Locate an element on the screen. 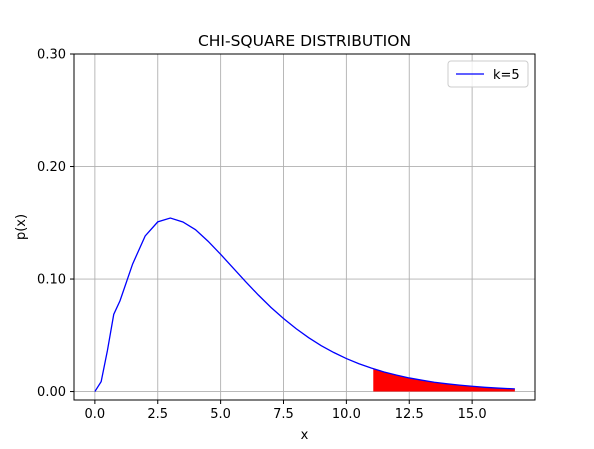 Image resolution: width=594 pixels, height=449 pixels. y-tick-label: 0.00 is located at coordinates (51, 392).